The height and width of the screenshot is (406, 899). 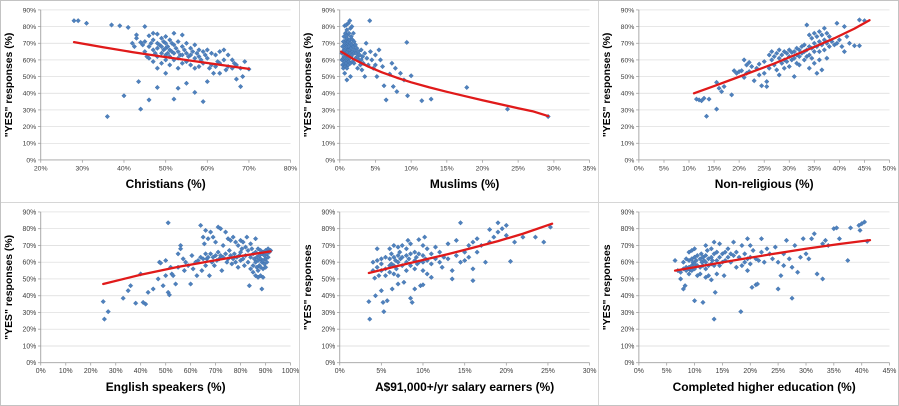 What do you see at coordinates (308, 287) in the screenshot?
I see `y-axis-title: "YES" responses` at bounding box center [308, 287].